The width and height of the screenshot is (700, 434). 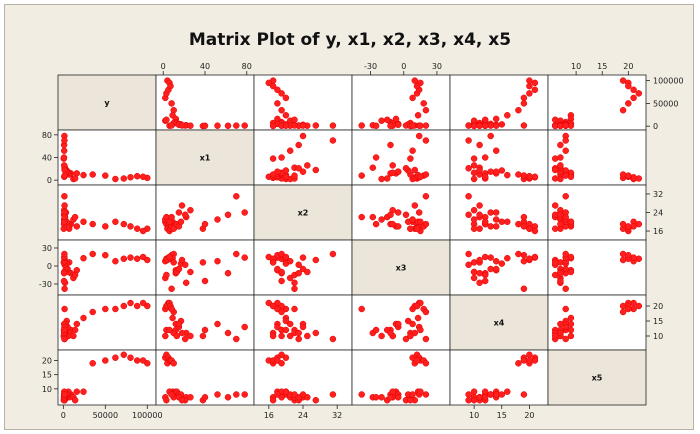 What do you see at coordinates (658, 231) in the screenshot?
I see `ytick-label-x2: 16` at bounding box center [658, 231].